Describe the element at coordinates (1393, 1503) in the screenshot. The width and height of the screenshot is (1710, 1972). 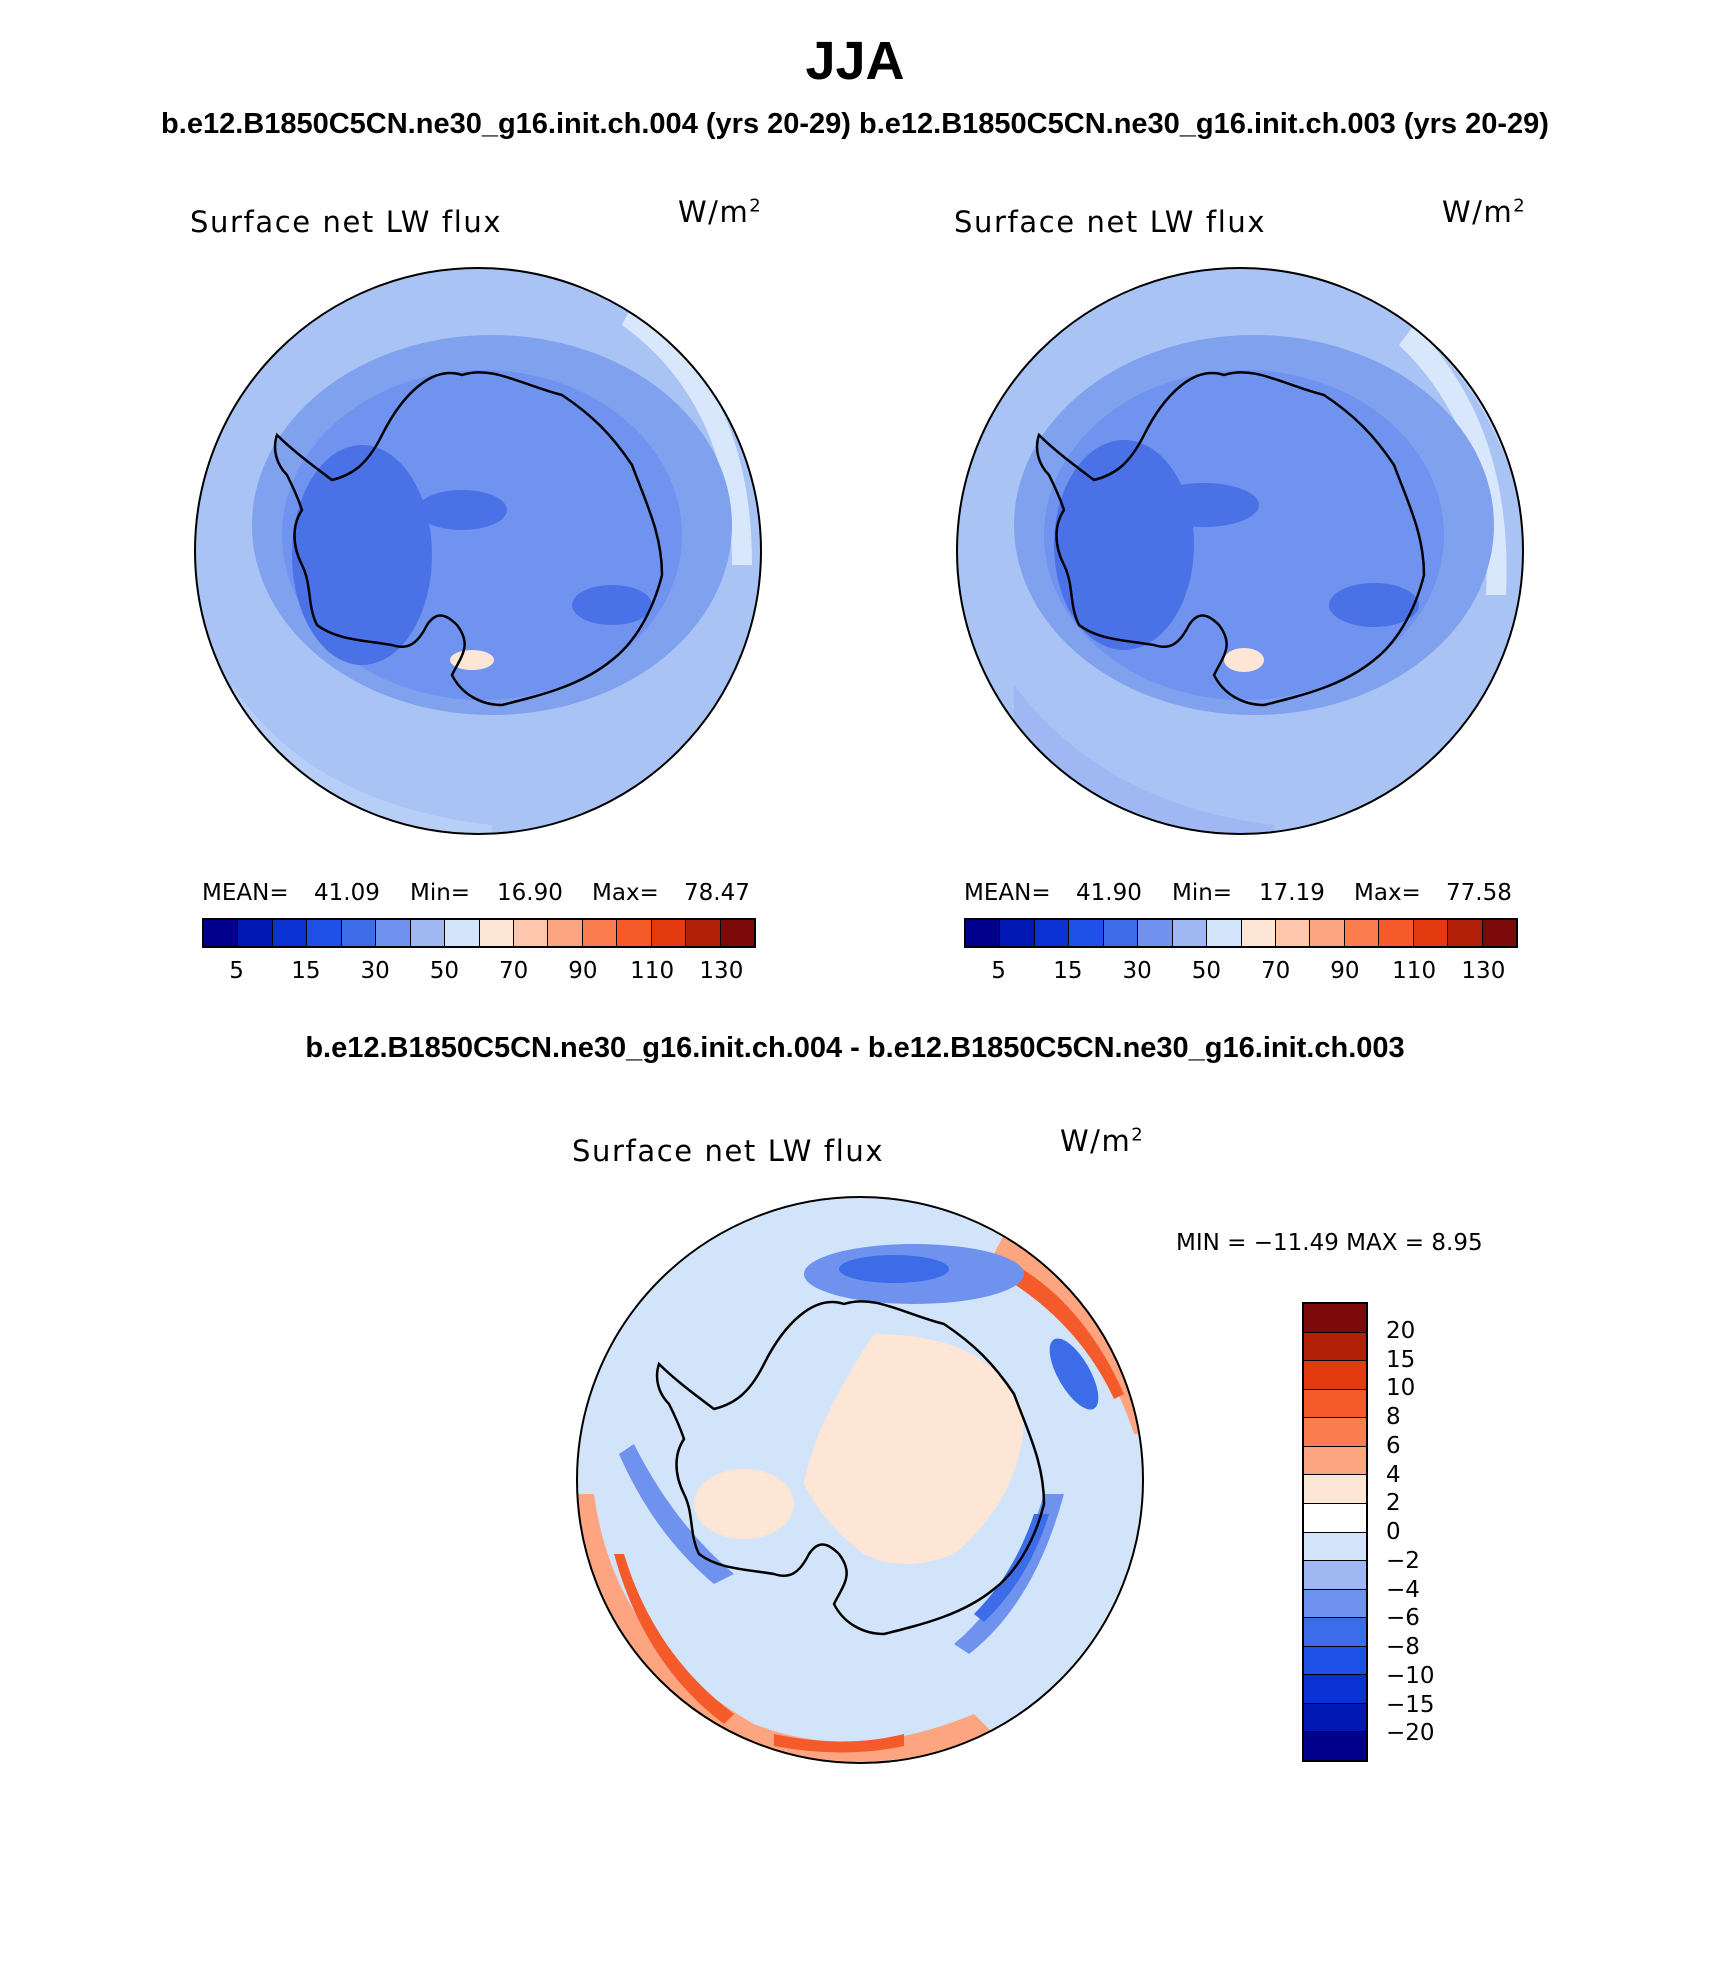
I see `colorbar-label: 2` at that location.